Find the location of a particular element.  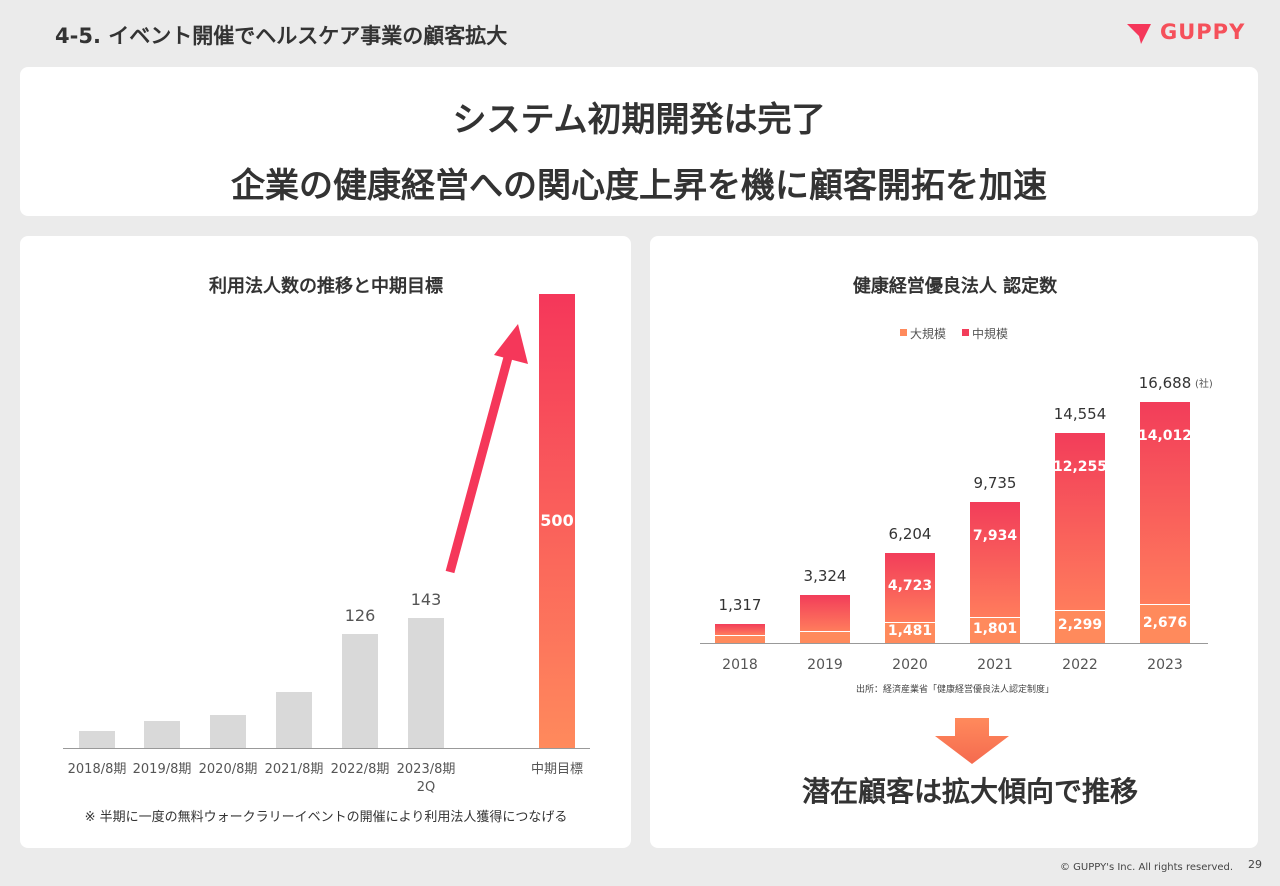

segment-label: 2,676 is located at coordinates (1165, 622).